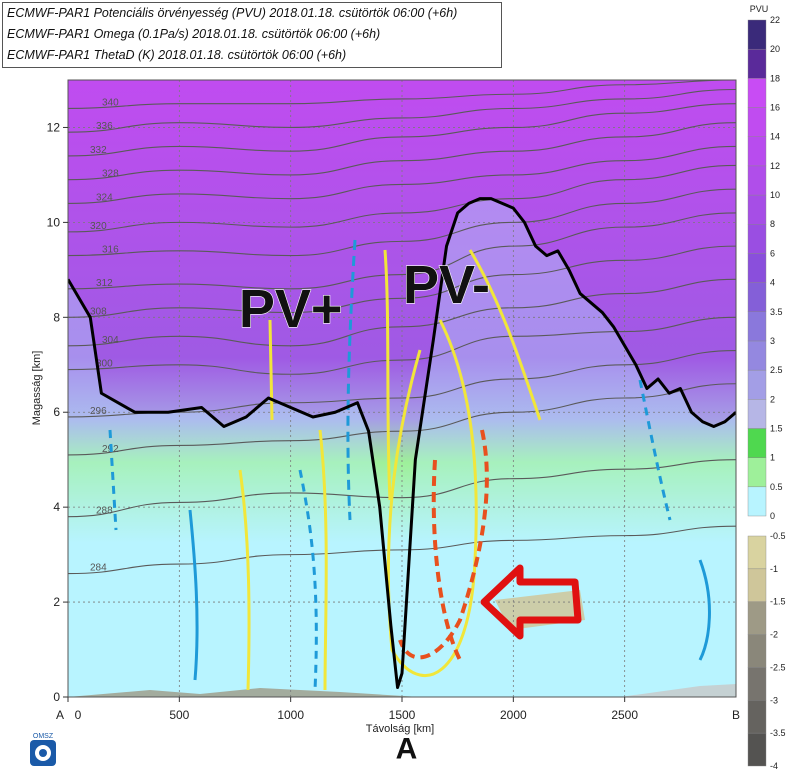 This screenshot has height=776, width=800. I want to click on pv-colorbar-label: 22, so click(775, 20).